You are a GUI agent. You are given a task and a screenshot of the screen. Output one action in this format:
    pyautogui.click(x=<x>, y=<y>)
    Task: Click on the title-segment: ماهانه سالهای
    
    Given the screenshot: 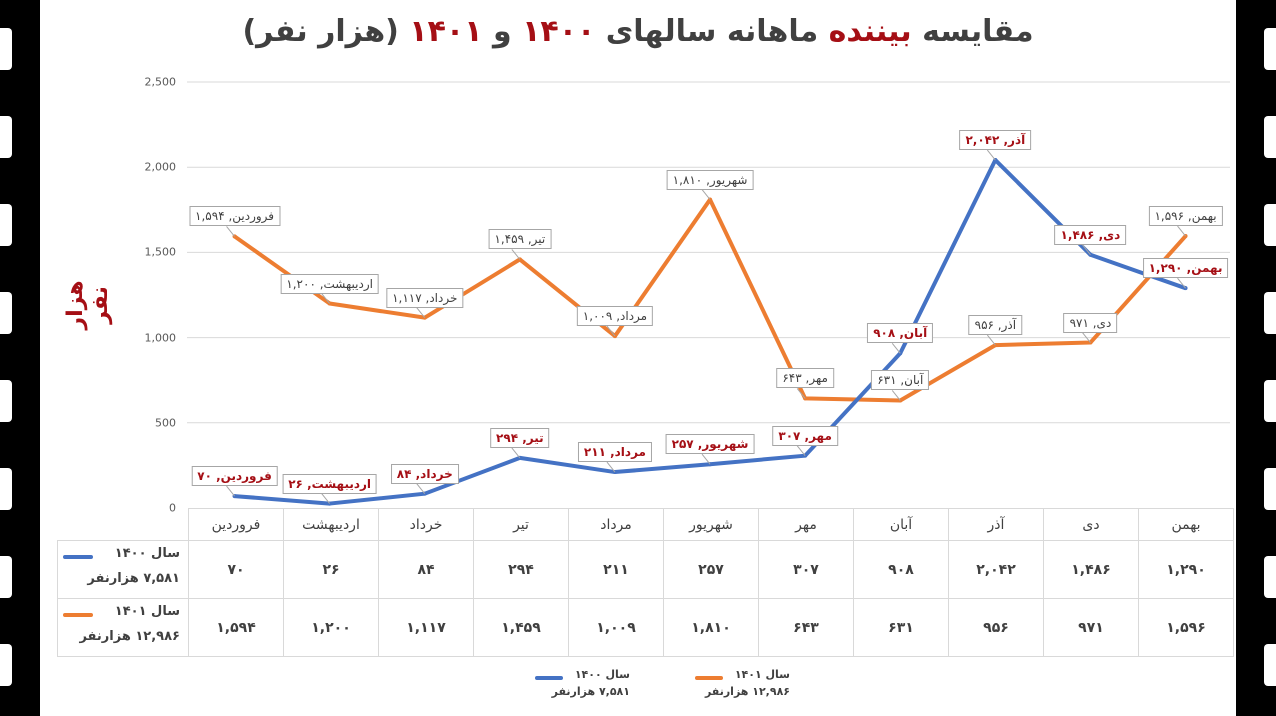 What is the action you would take?
    pyautogui.click(x=712, y=31)
    